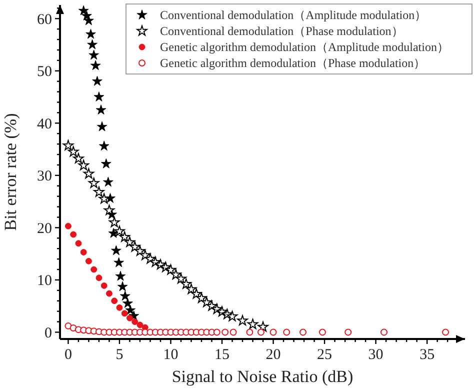 This screenshot has width=474, height=390. Describe the element at coordinates (10, 172) in the screenshot. I see `y-axis-title: Bit error rate (%)` at that location.